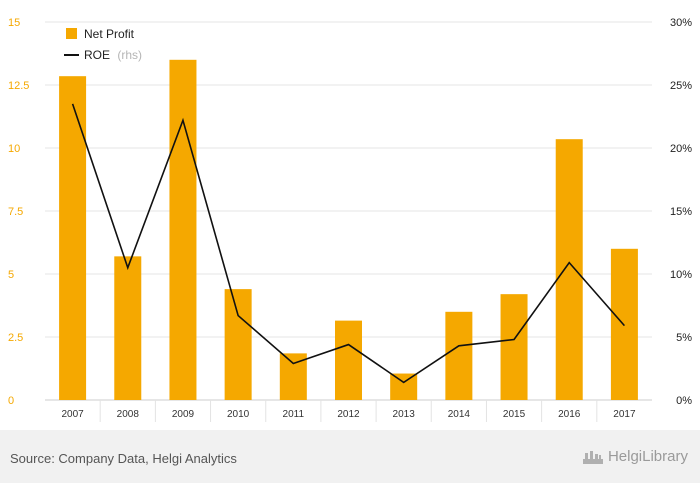 The image size is (700, 483). What do you see at coordinates (183, 414) in the screenshot?
I see `x-tick-label: 2009` at bounding box center [183, 414].